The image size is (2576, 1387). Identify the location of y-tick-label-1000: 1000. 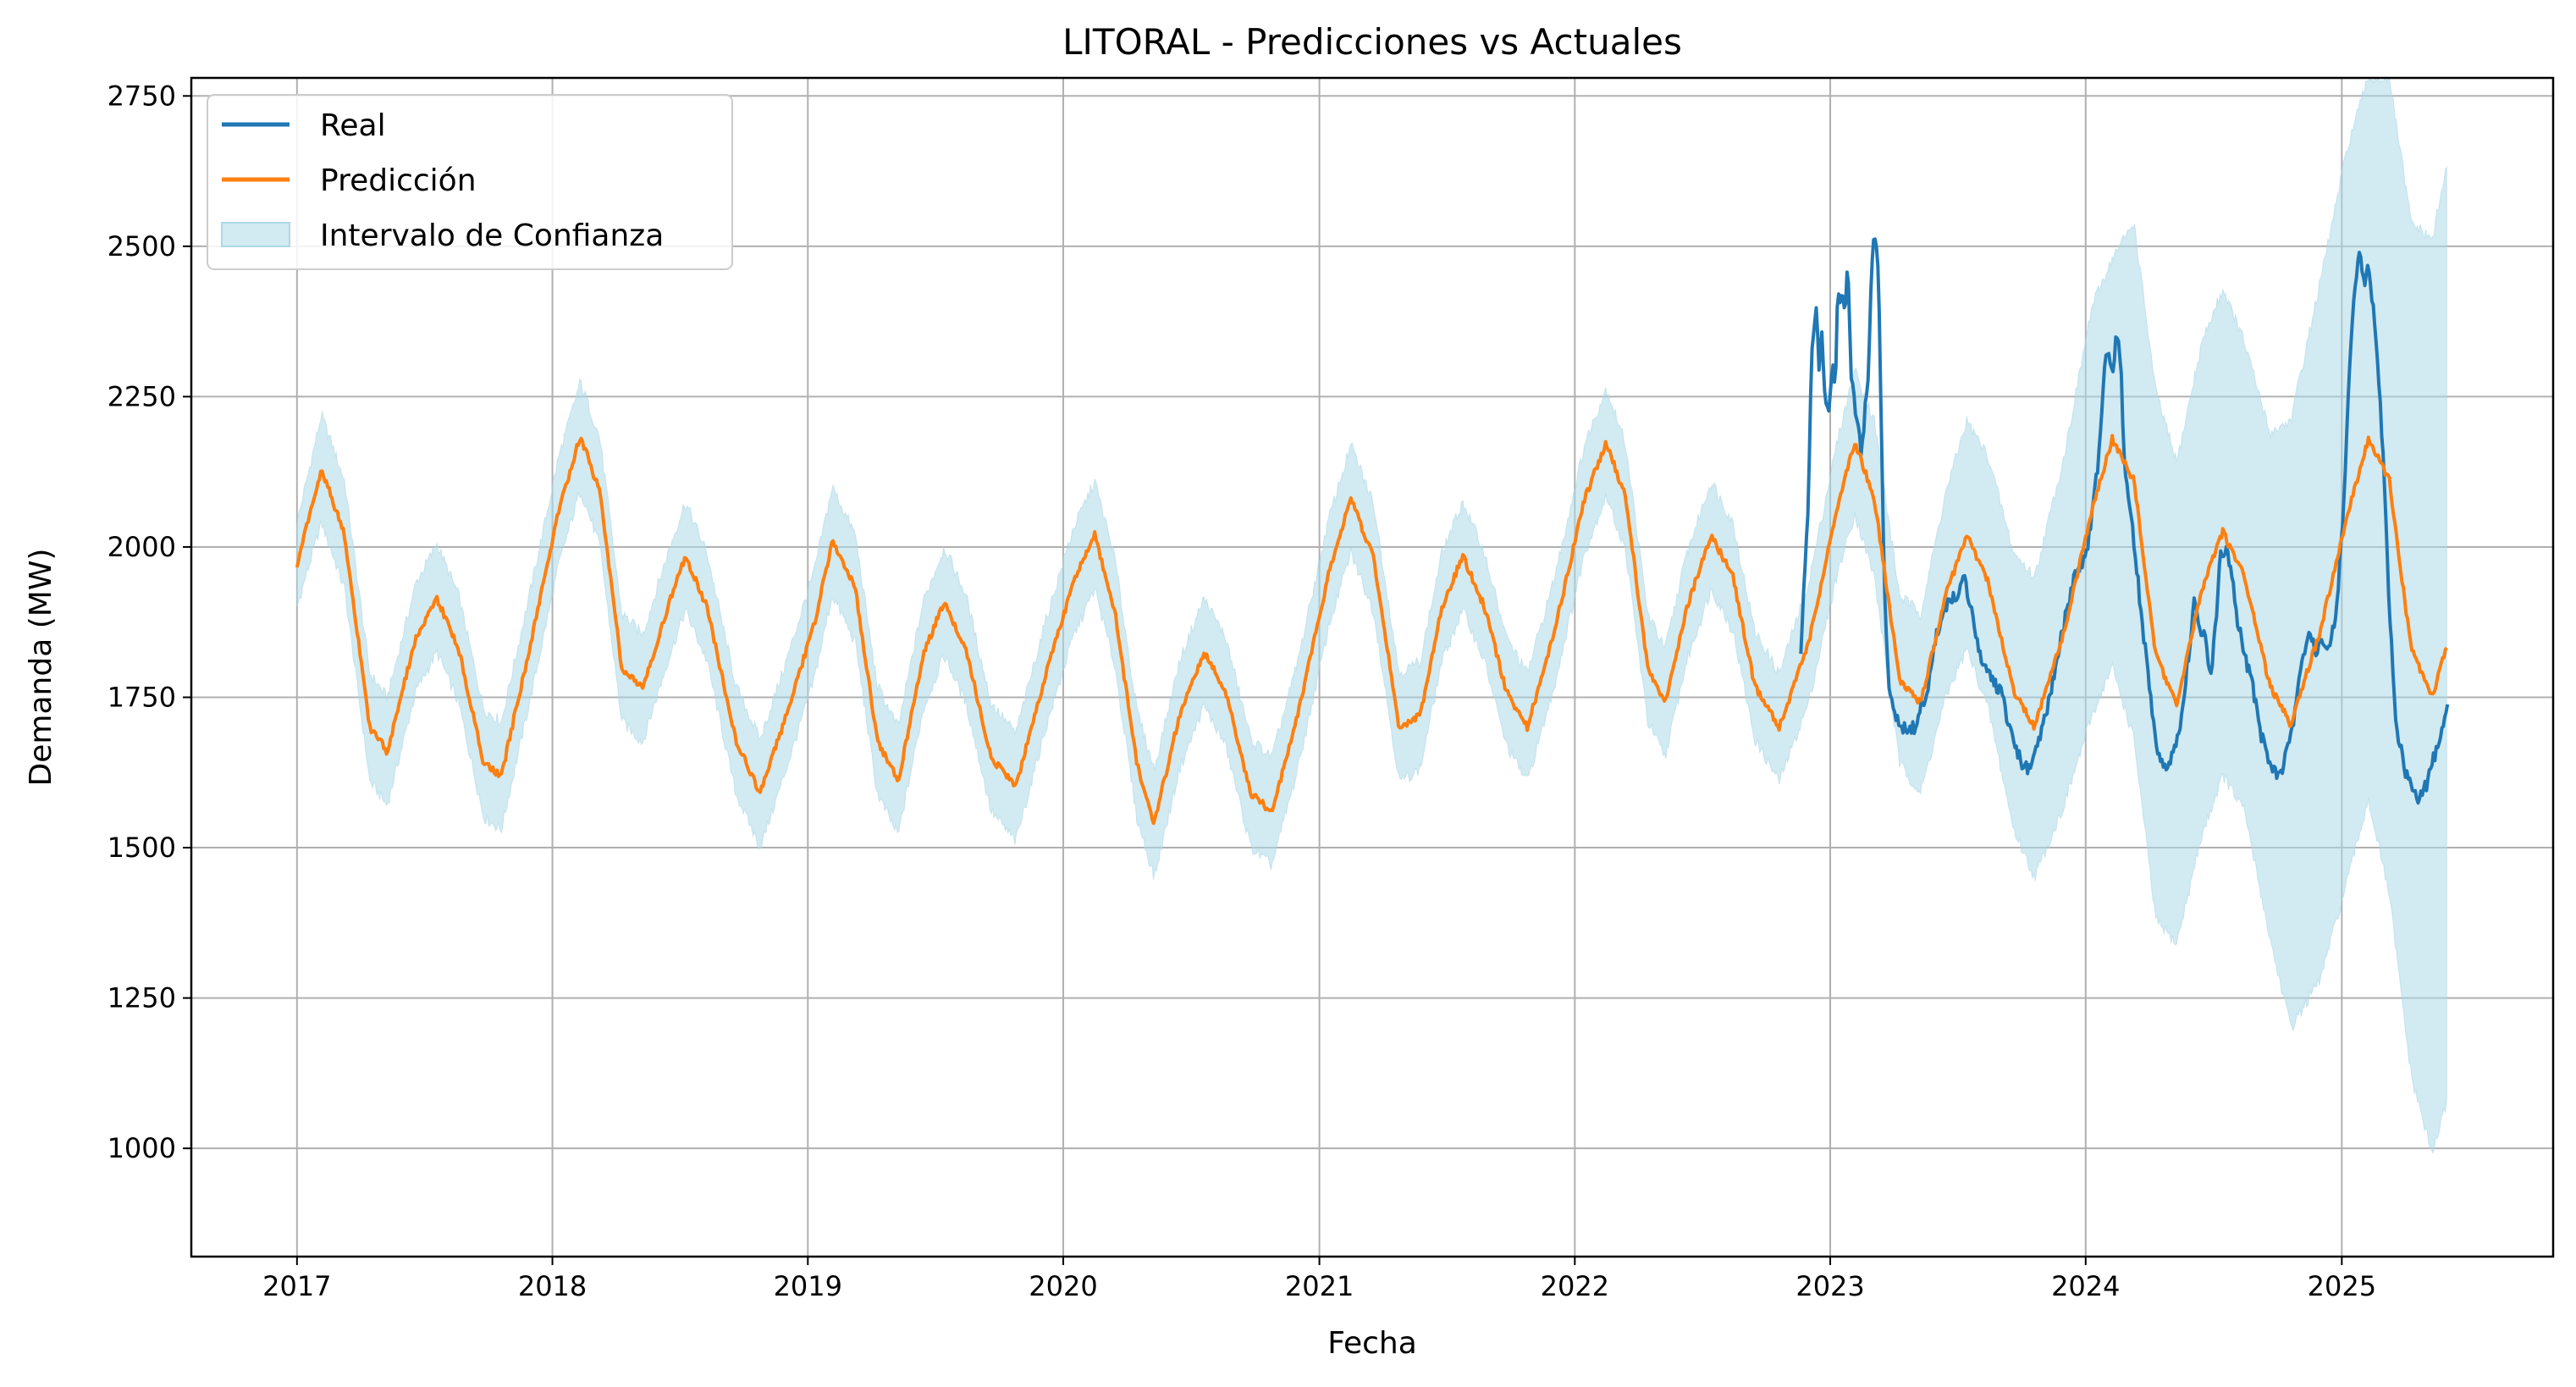
(142, 1148).